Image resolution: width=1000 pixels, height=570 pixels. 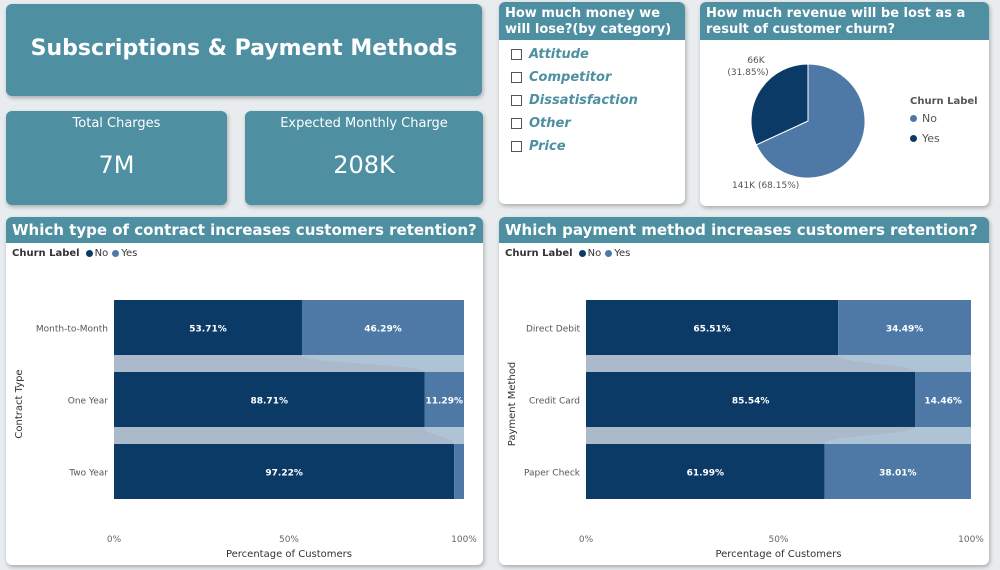 I want to click on pie-data-label-yes-value: 66K, so click(x=756, y=61).